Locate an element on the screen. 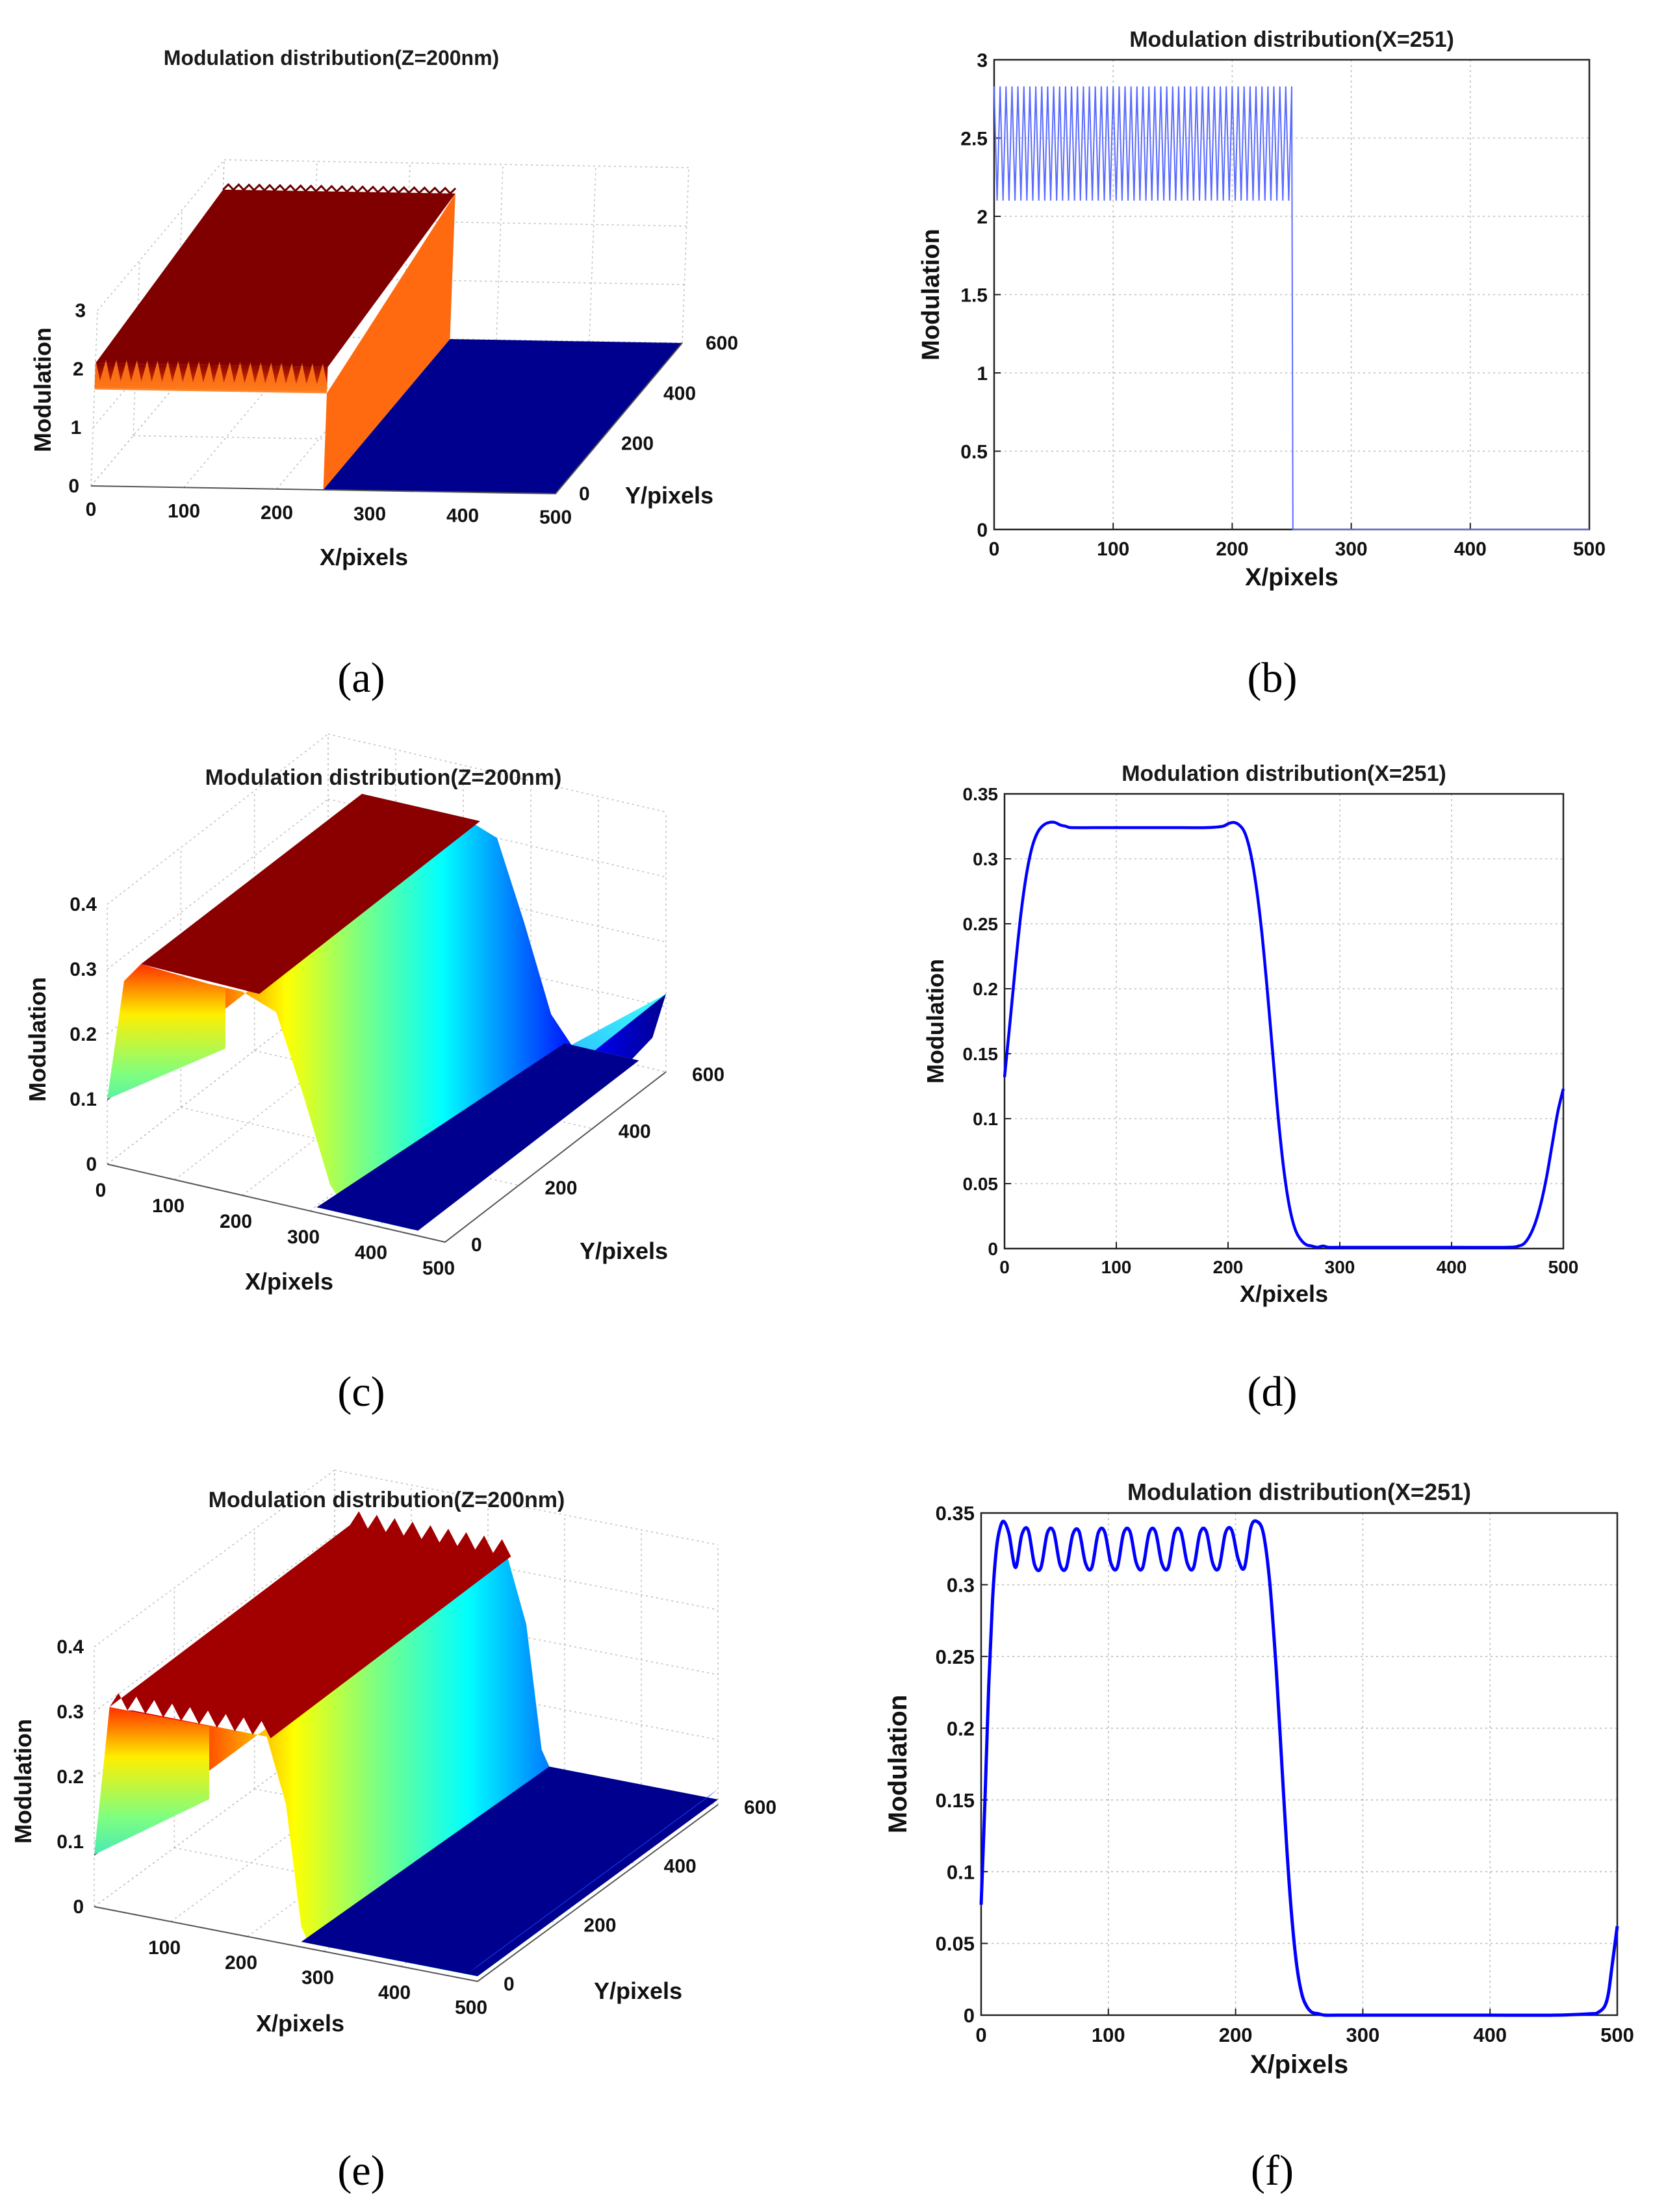 This screenshot has width=1653, height=2212. left-grid-y is located at coordinates (136, 348).